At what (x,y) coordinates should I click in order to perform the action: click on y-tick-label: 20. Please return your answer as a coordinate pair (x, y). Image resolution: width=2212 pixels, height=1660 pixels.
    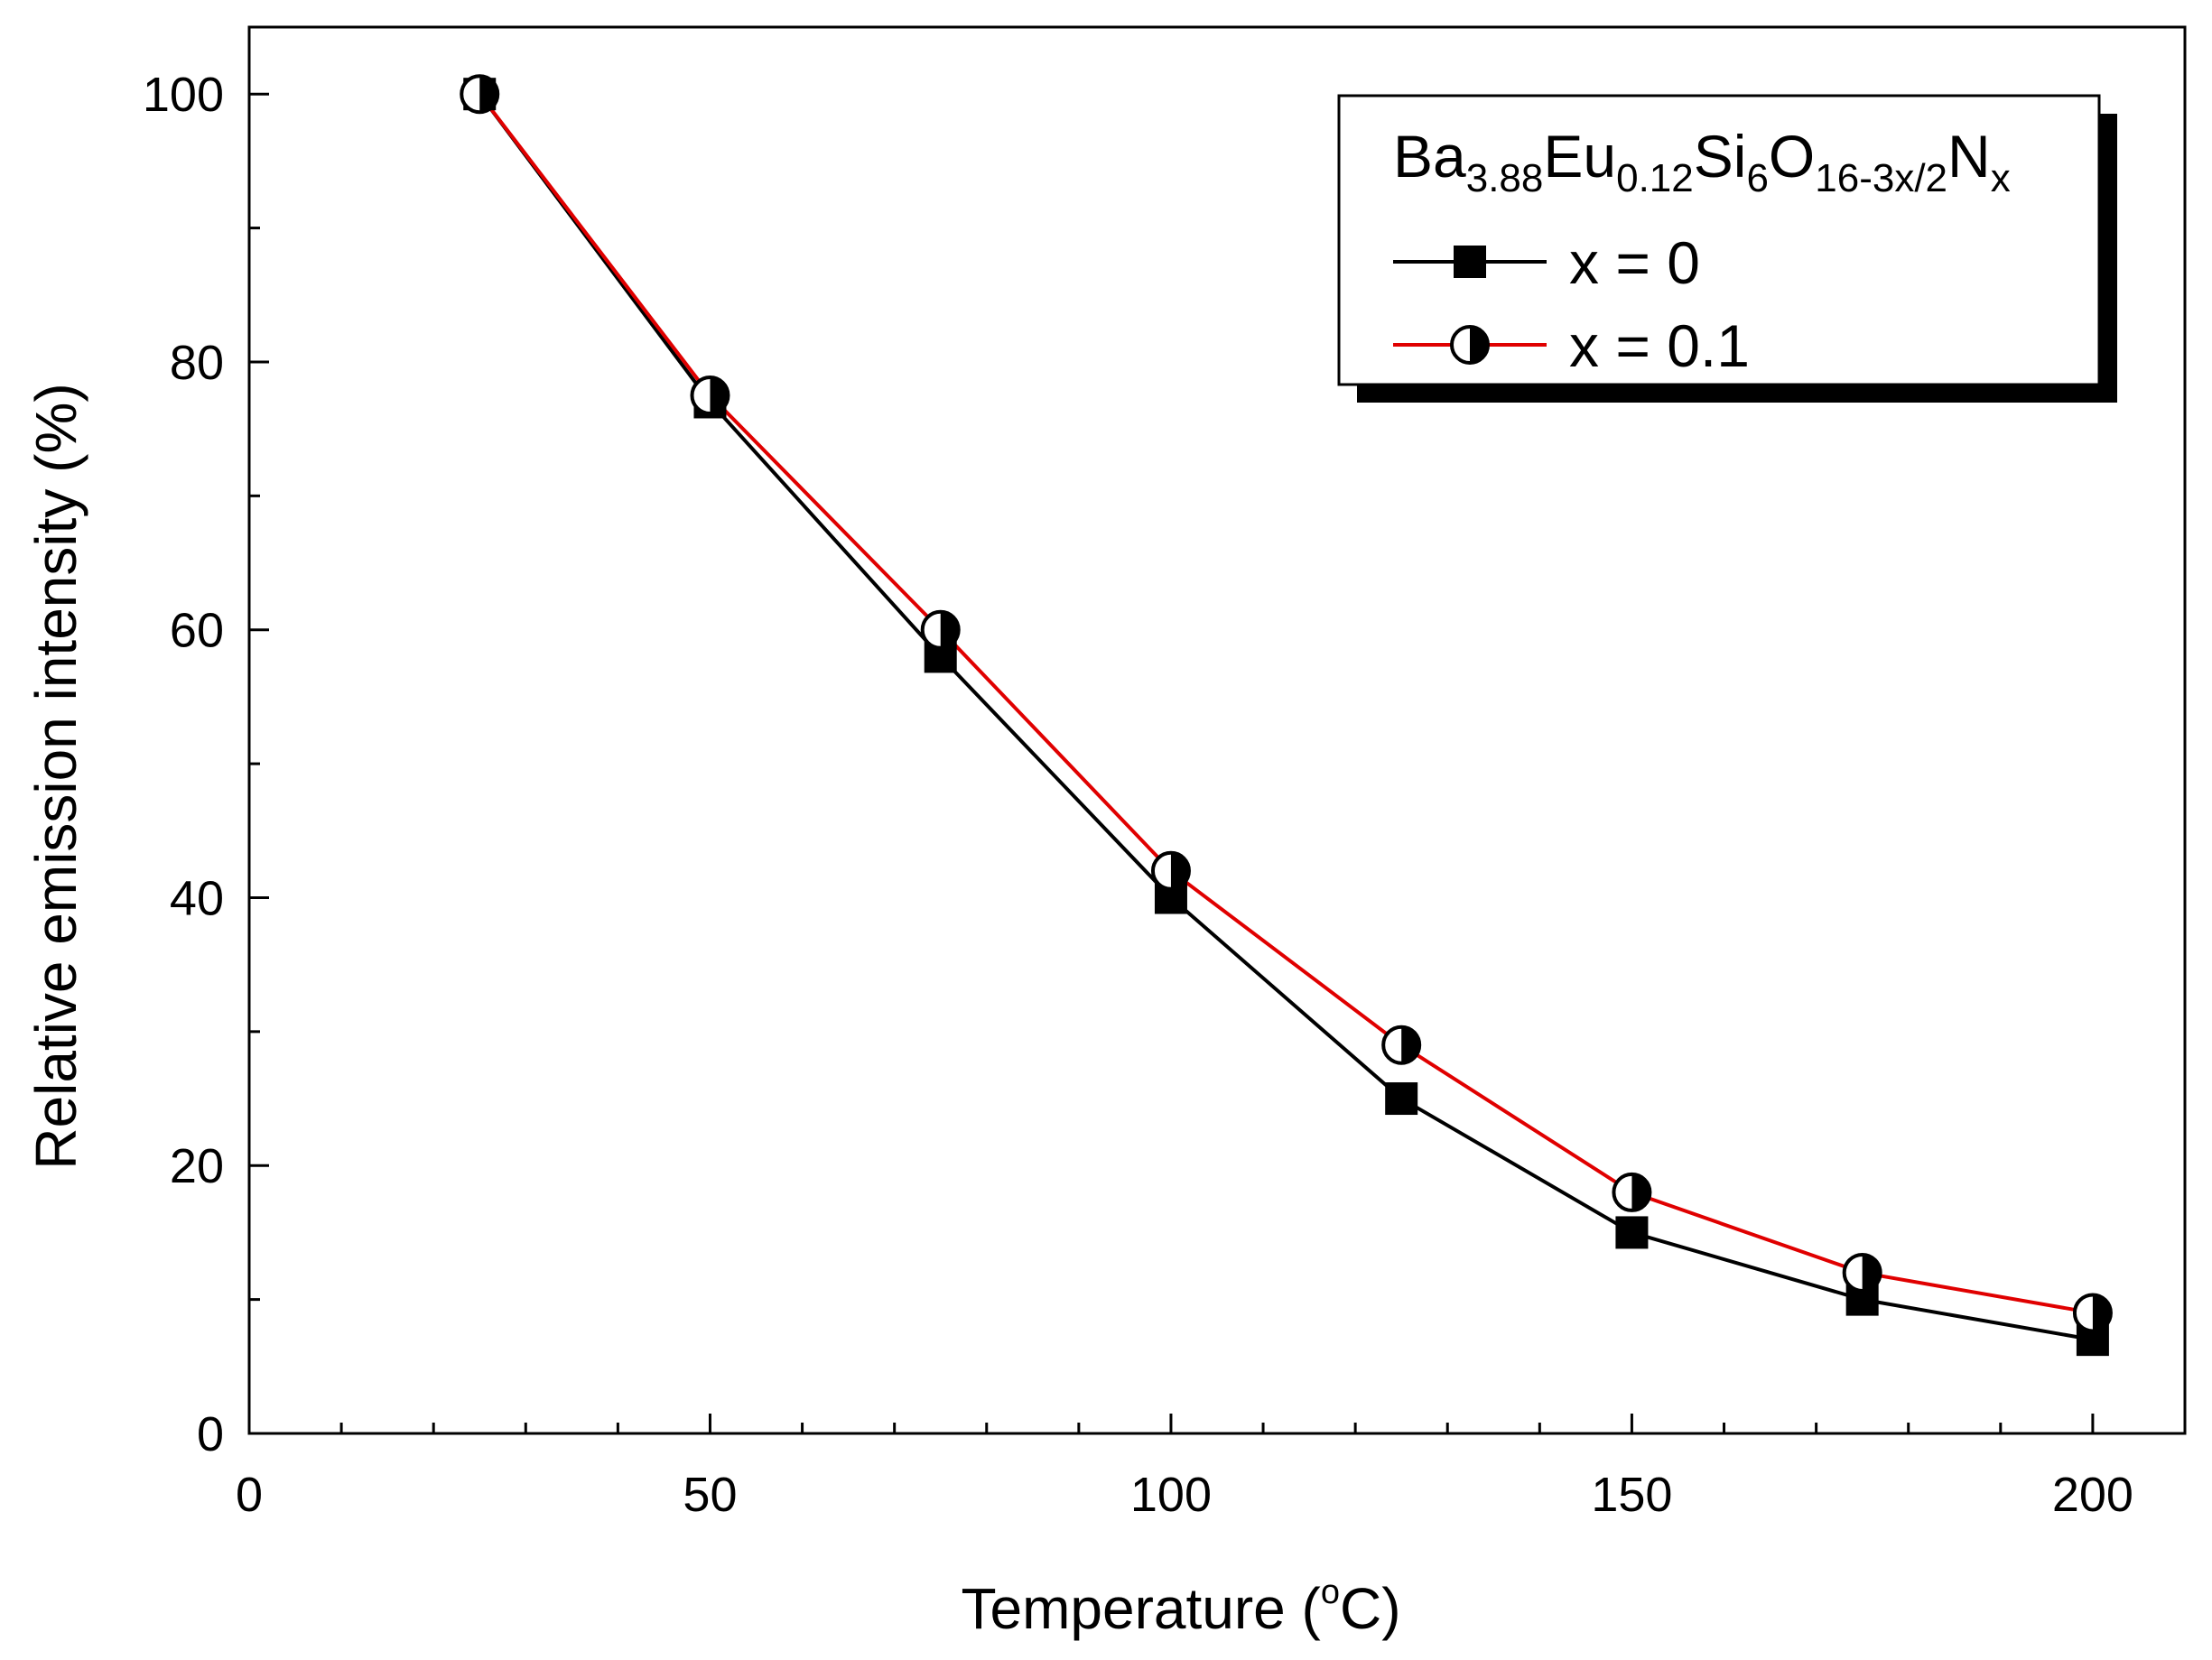
    Looking at the image, I should click on (197, 1166).